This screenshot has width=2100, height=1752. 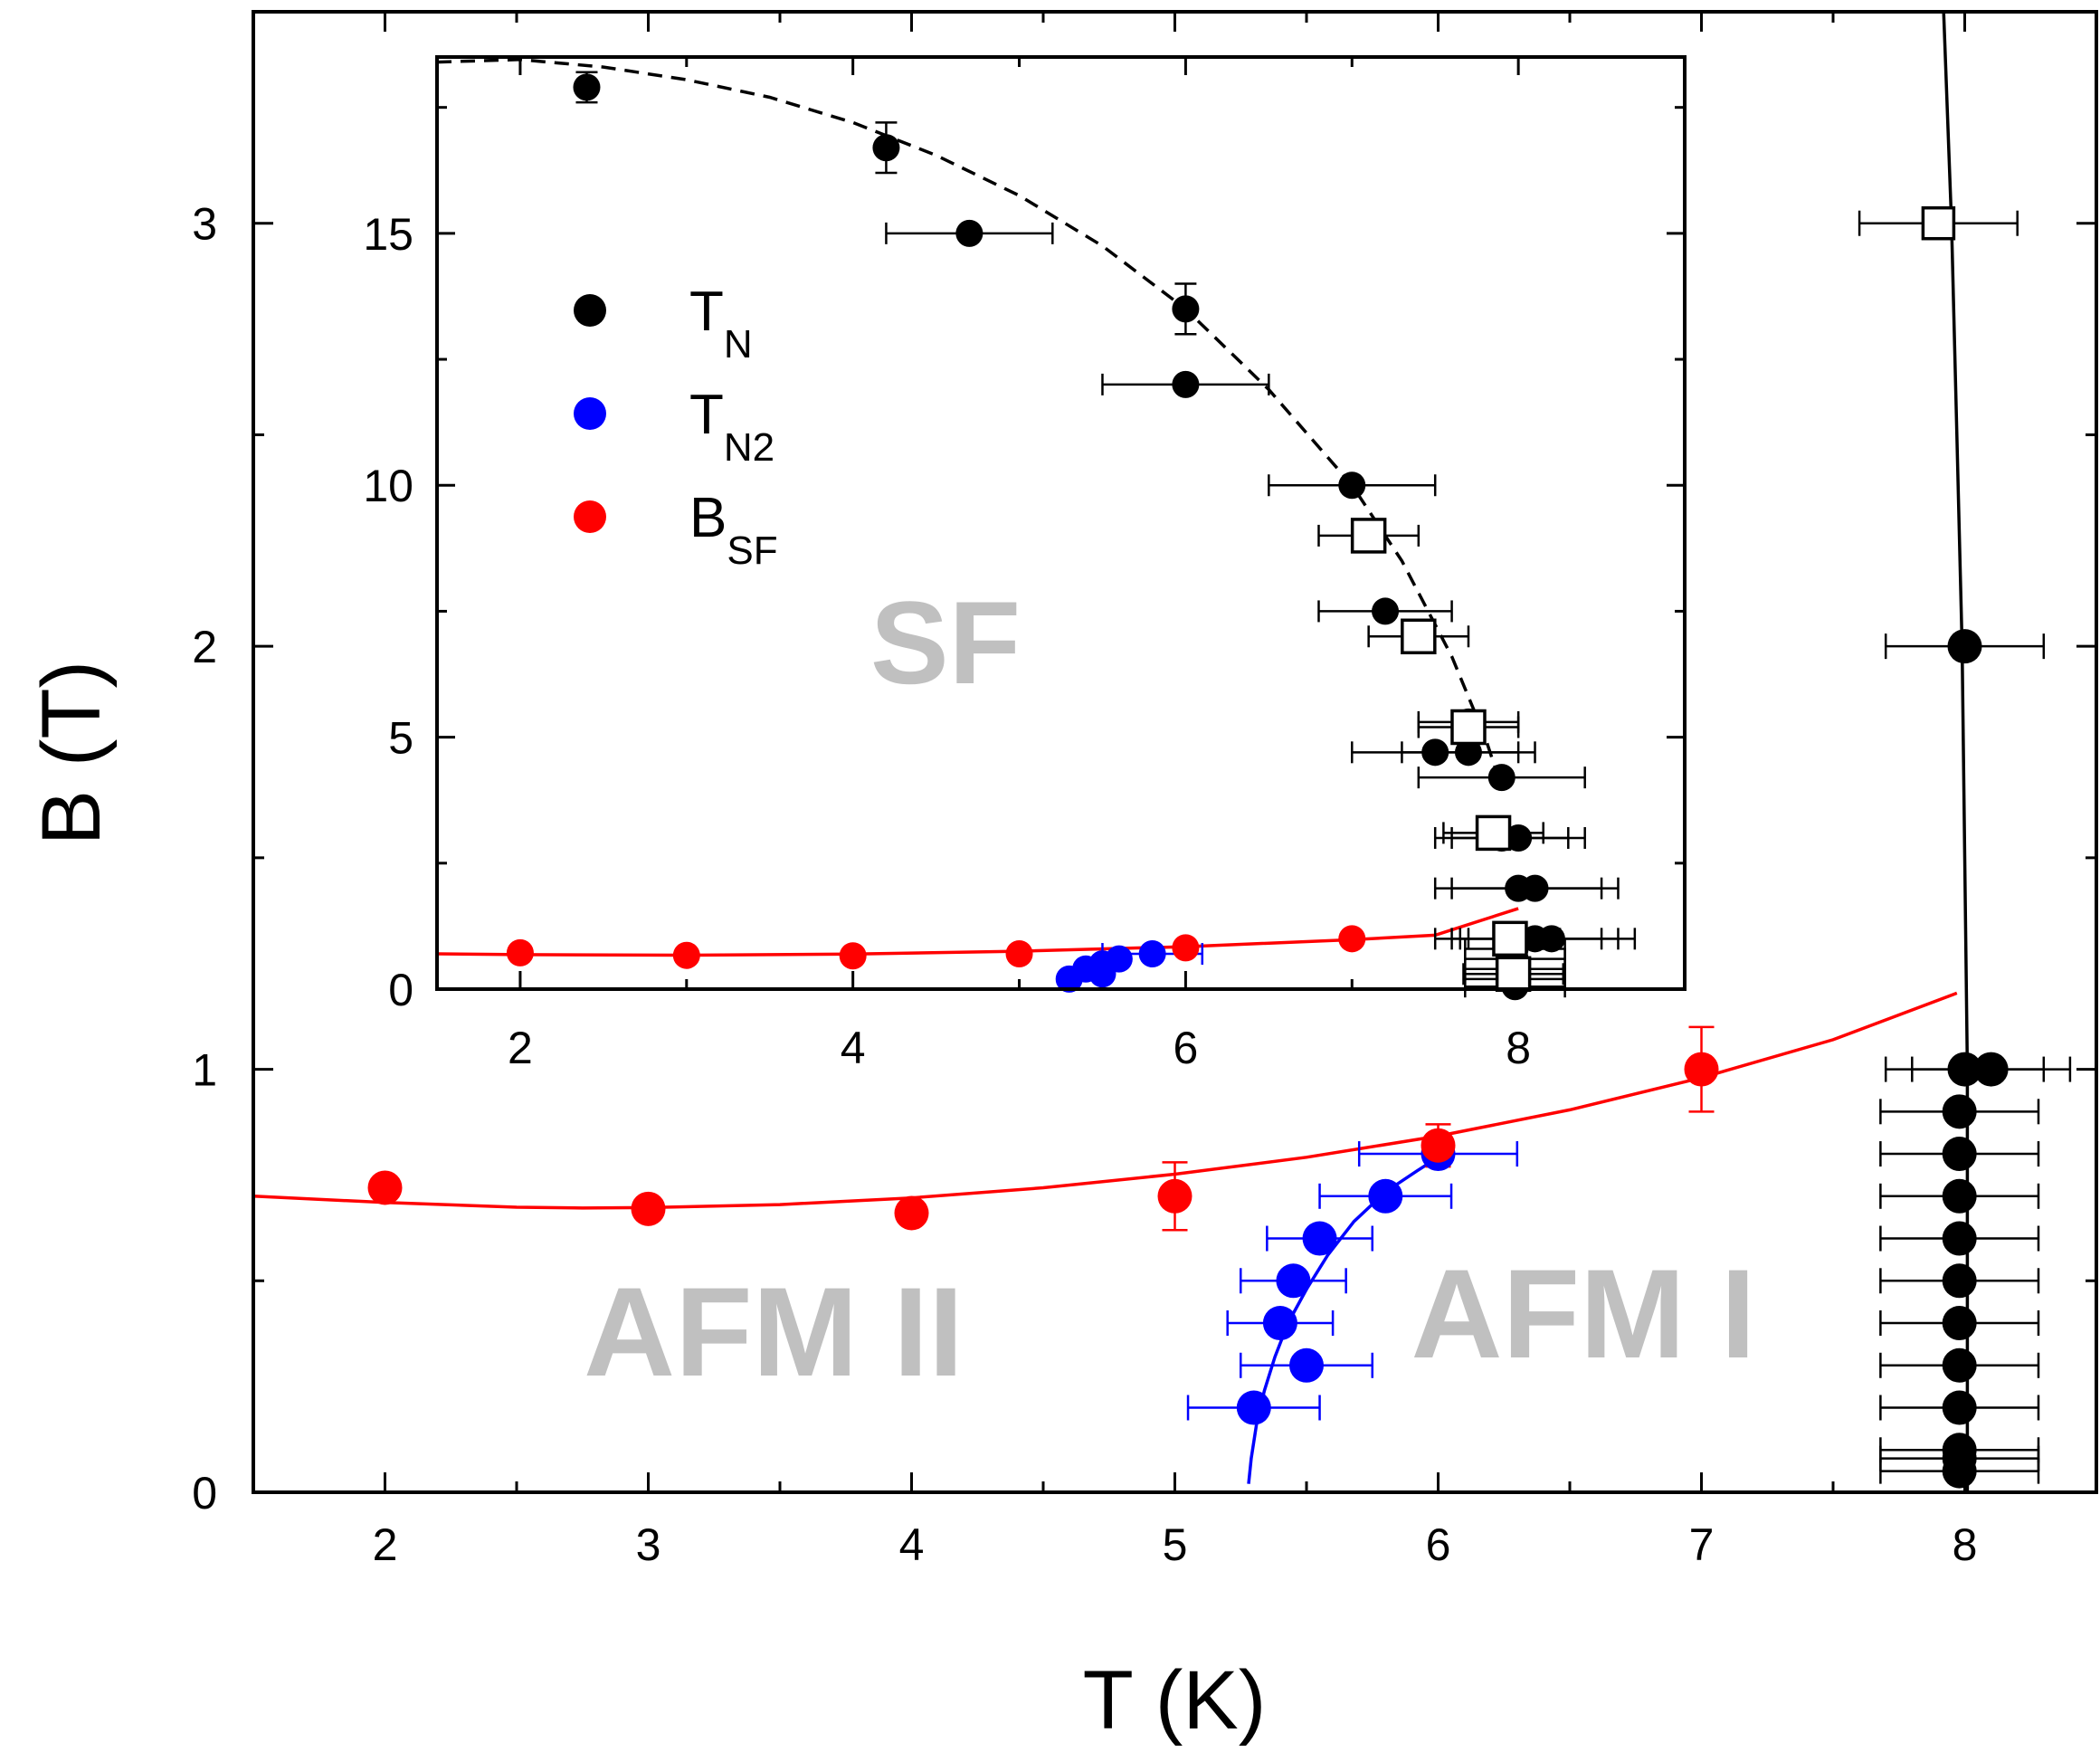 What do you see at coordinates (204, 224) in the screenshot?
I see `y-tick-label: 3` at bounding box center [204, 224].